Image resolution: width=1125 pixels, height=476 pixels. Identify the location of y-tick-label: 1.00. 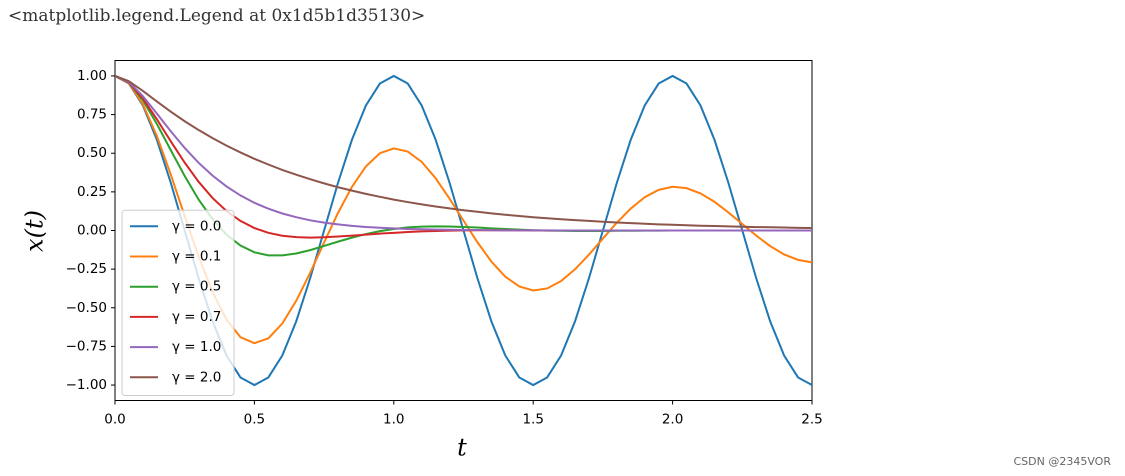
(92, 76).